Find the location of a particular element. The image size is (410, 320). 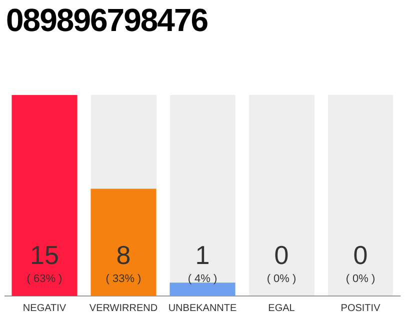

x-tick-label: VERWIRREND is located at coordinates (123, 308).